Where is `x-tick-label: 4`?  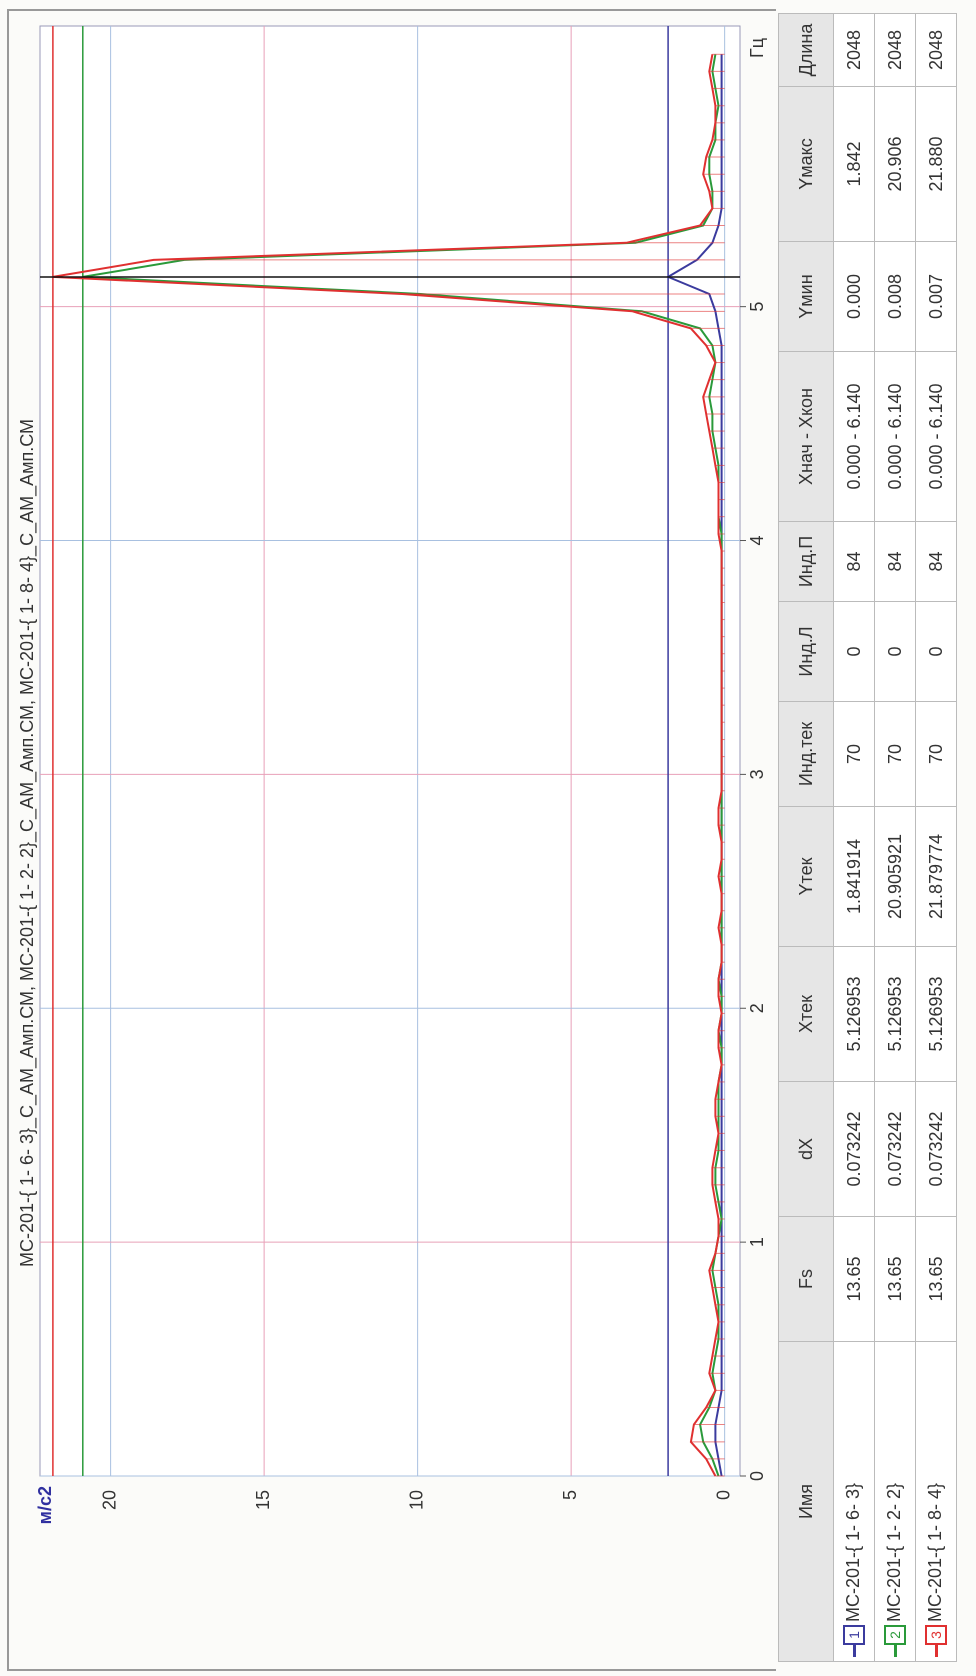 x-tick-label: 4 is located at coordinates (757, 541).